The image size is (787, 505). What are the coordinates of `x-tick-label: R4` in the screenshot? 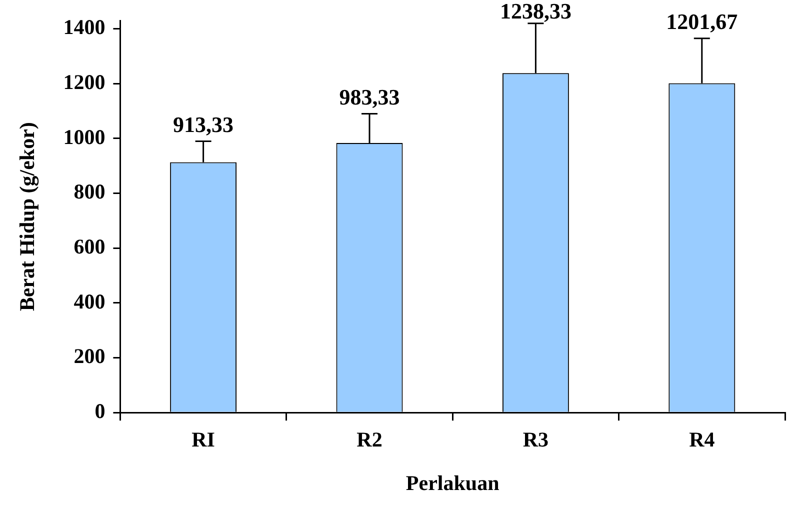 It's located at (702, 440).